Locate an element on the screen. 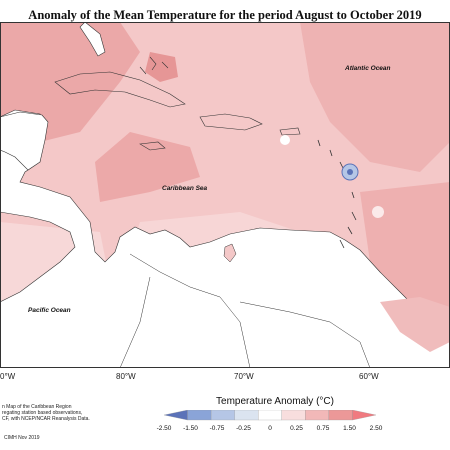  legend-tick-label: -0.25 is located at coordinates (243, 428).